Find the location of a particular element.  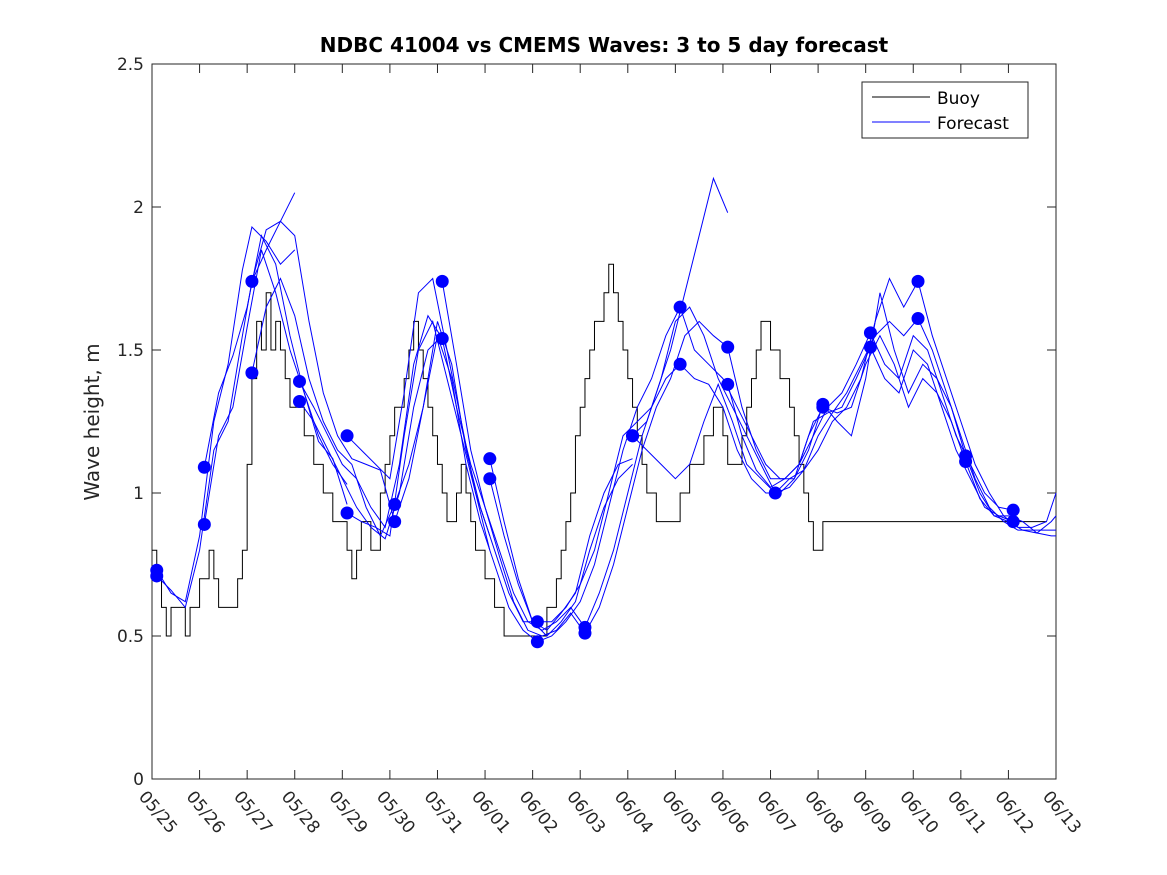

legend-buoy-label: Buoy is located at coordinates (958, 99).